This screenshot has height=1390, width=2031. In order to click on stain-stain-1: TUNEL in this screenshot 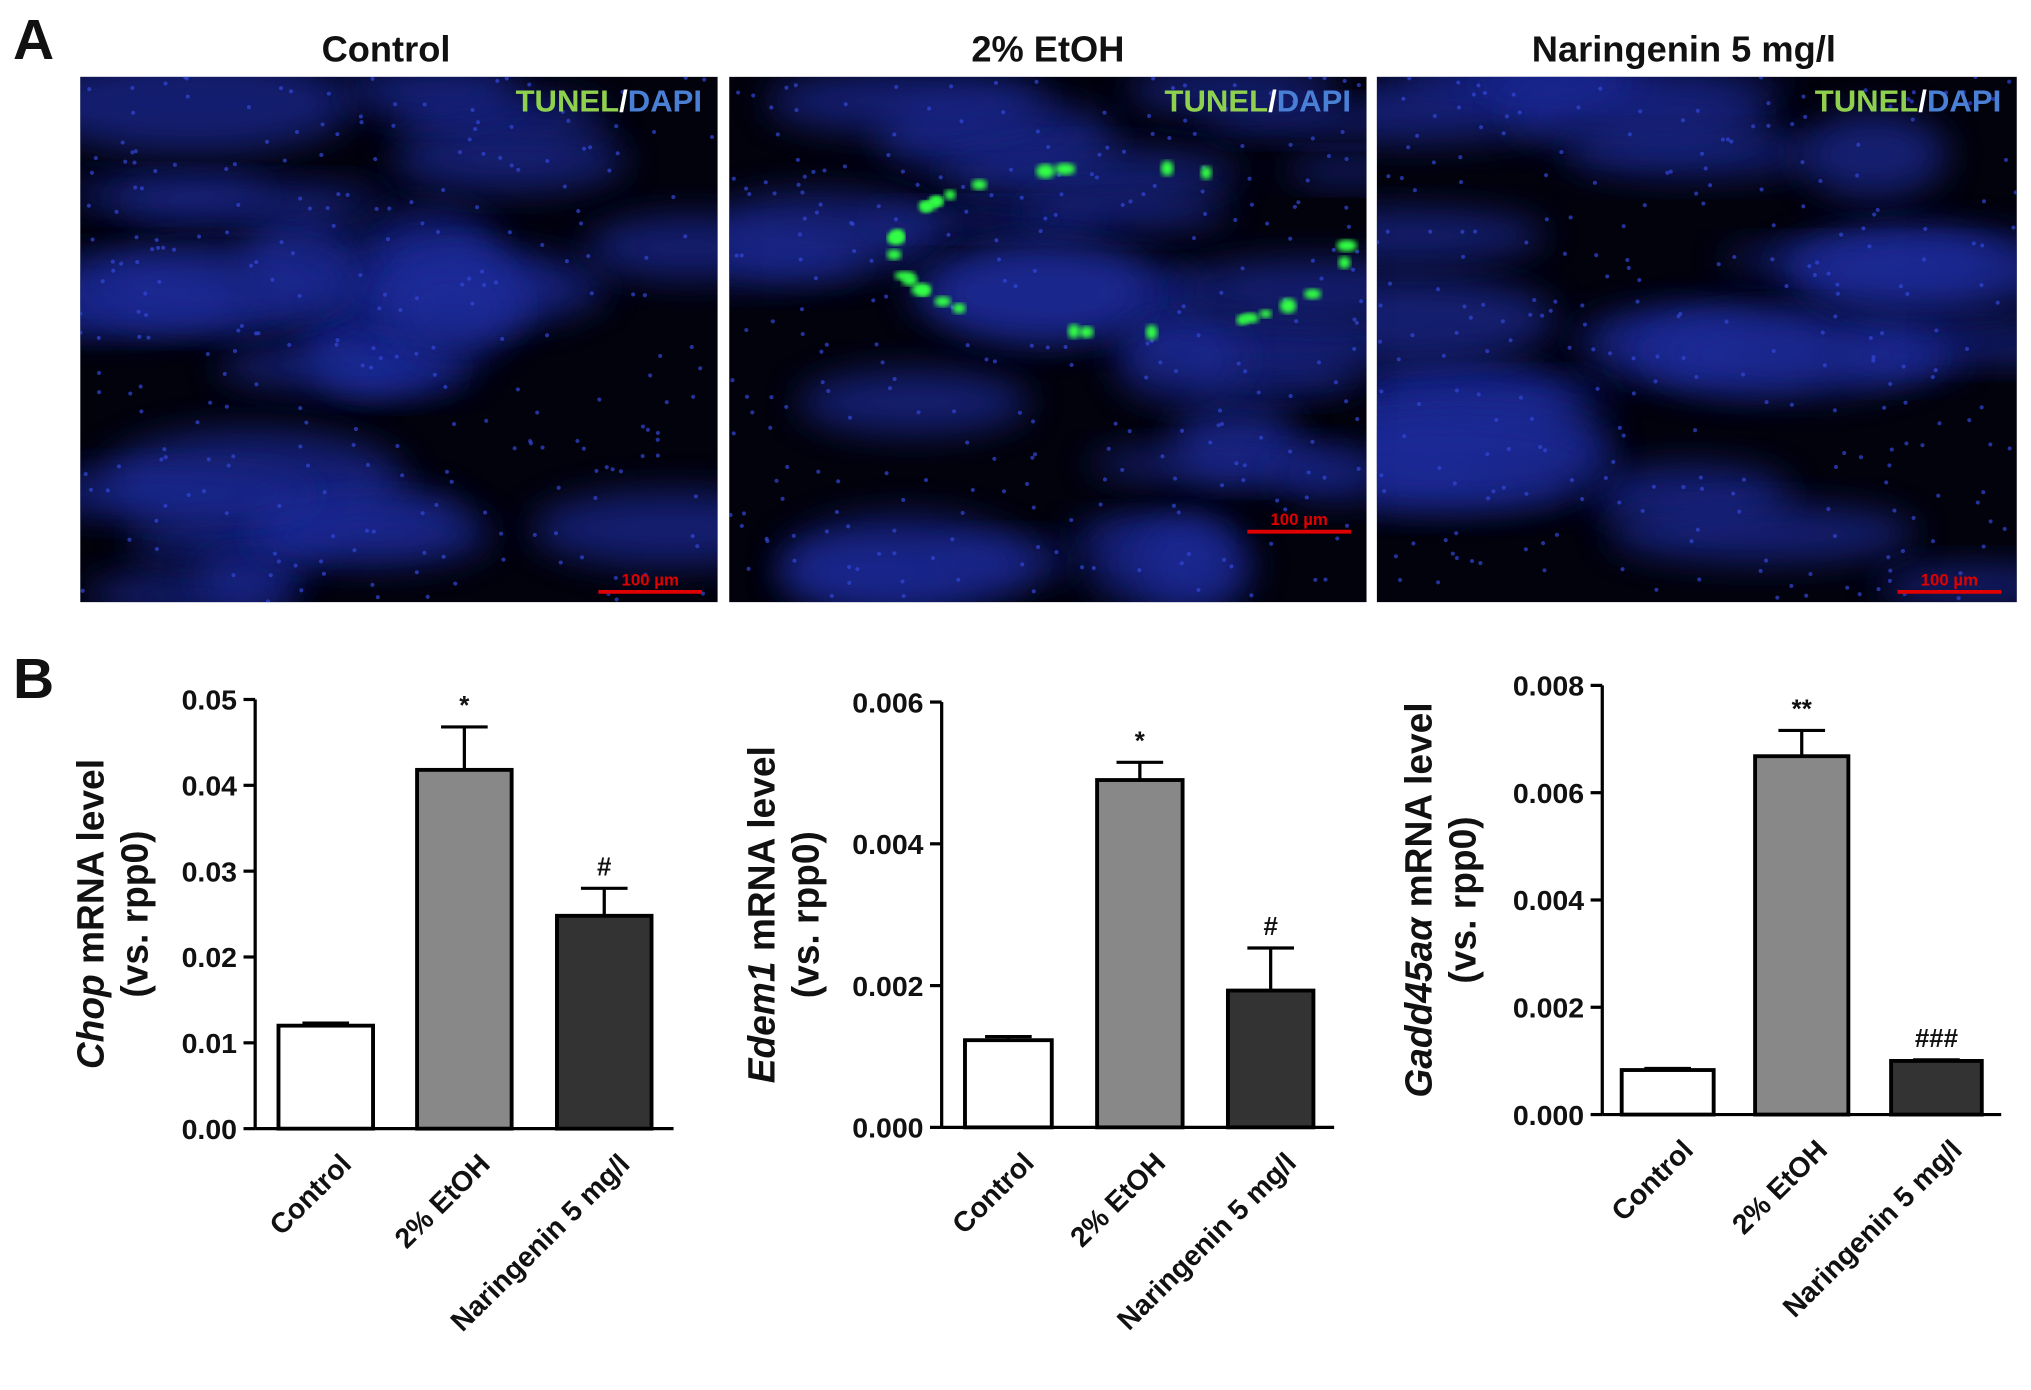, I will do `click(568, 101)`.